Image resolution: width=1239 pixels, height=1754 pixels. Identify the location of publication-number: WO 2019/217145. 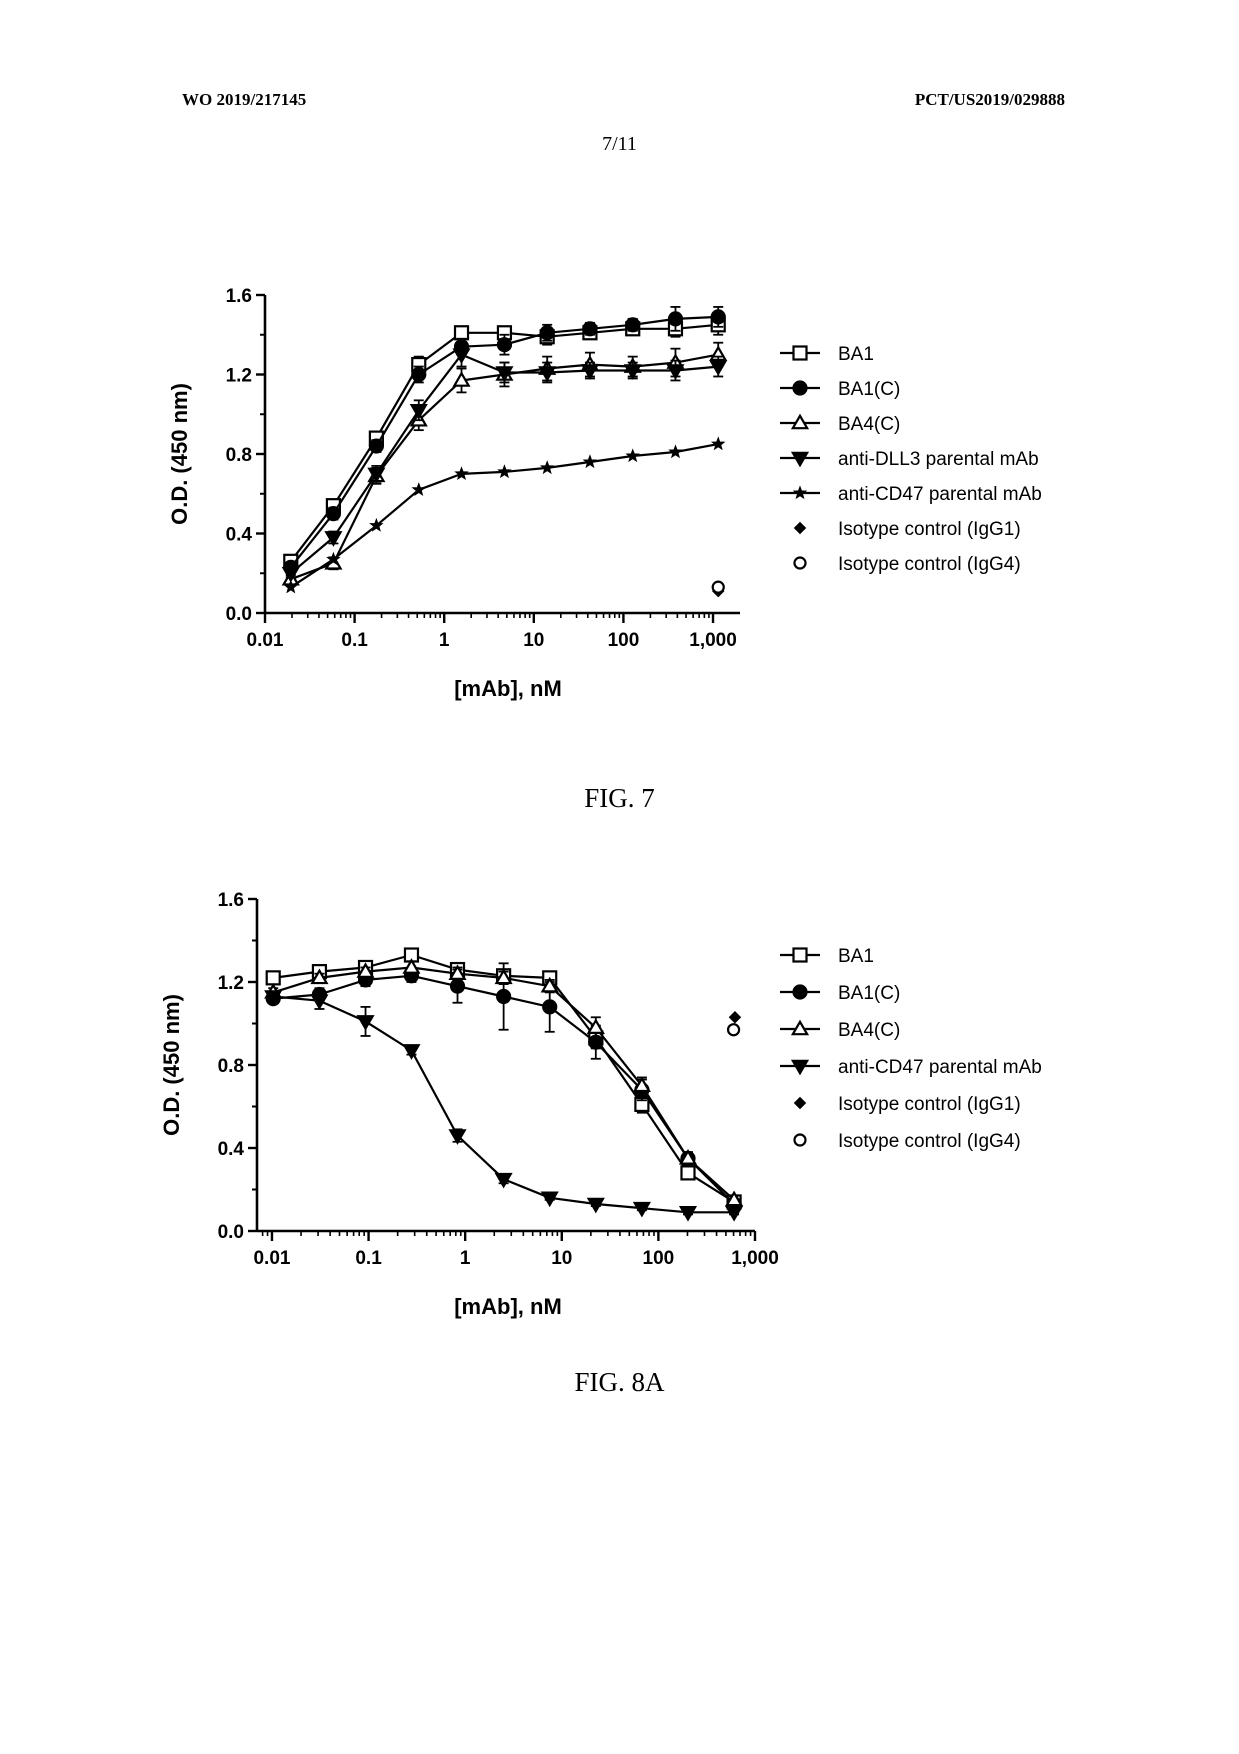
(244, 99).